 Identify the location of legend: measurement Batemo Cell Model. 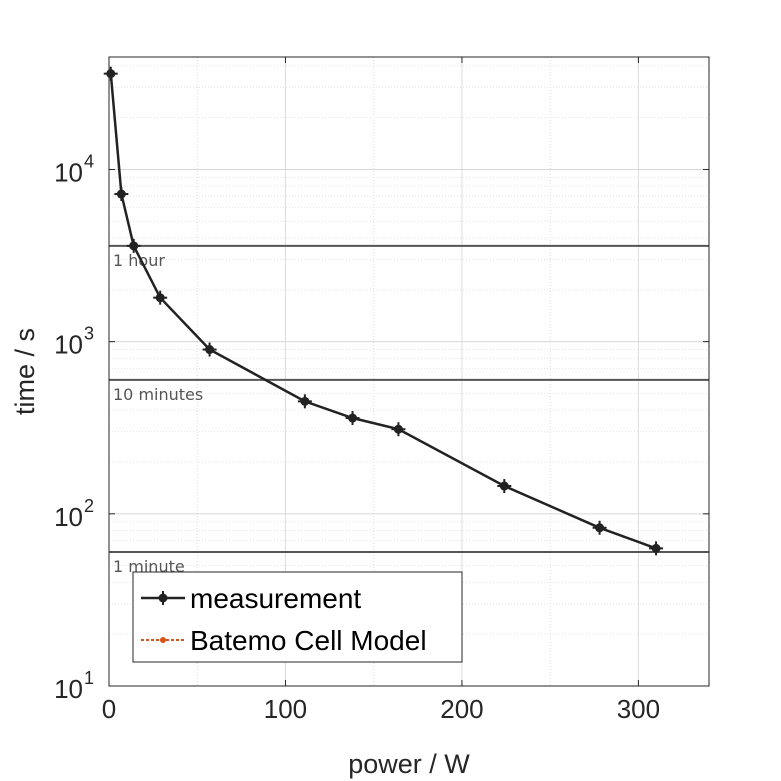
(297, 617).